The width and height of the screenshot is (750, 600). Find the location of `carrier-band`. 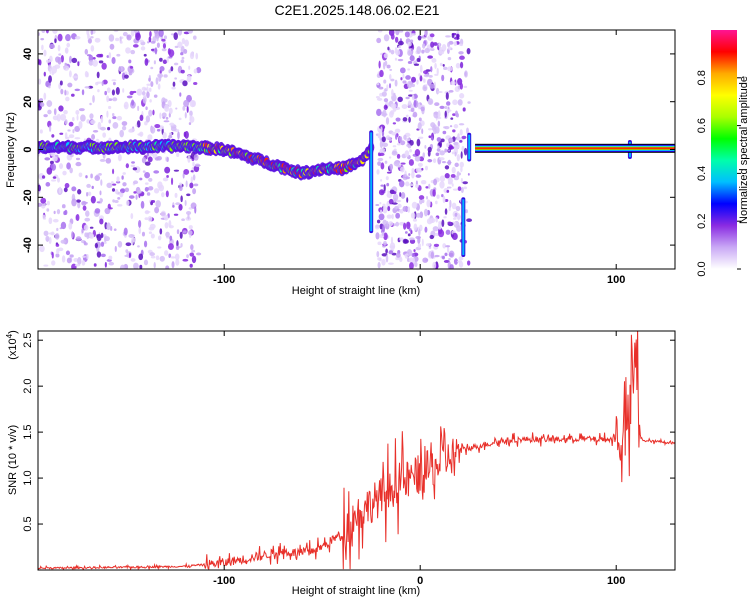

carrier-band is located at coordinates (575, 148).